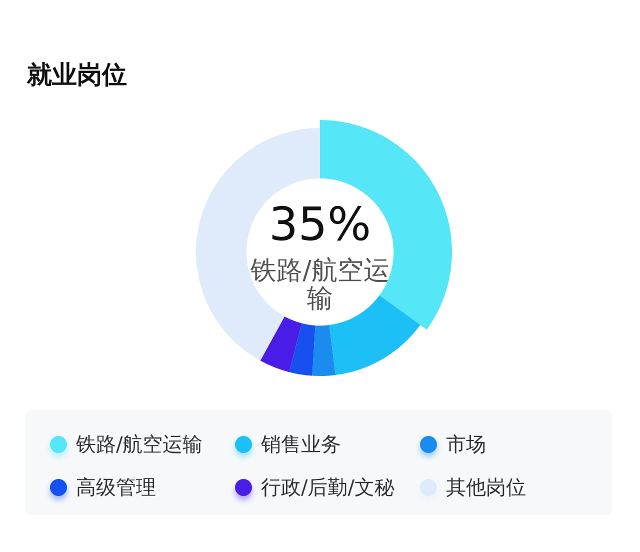 This screenshot has height=552, width=640. I want to click on legend-label: 行政/后勤/文秘, so click(327, 487).